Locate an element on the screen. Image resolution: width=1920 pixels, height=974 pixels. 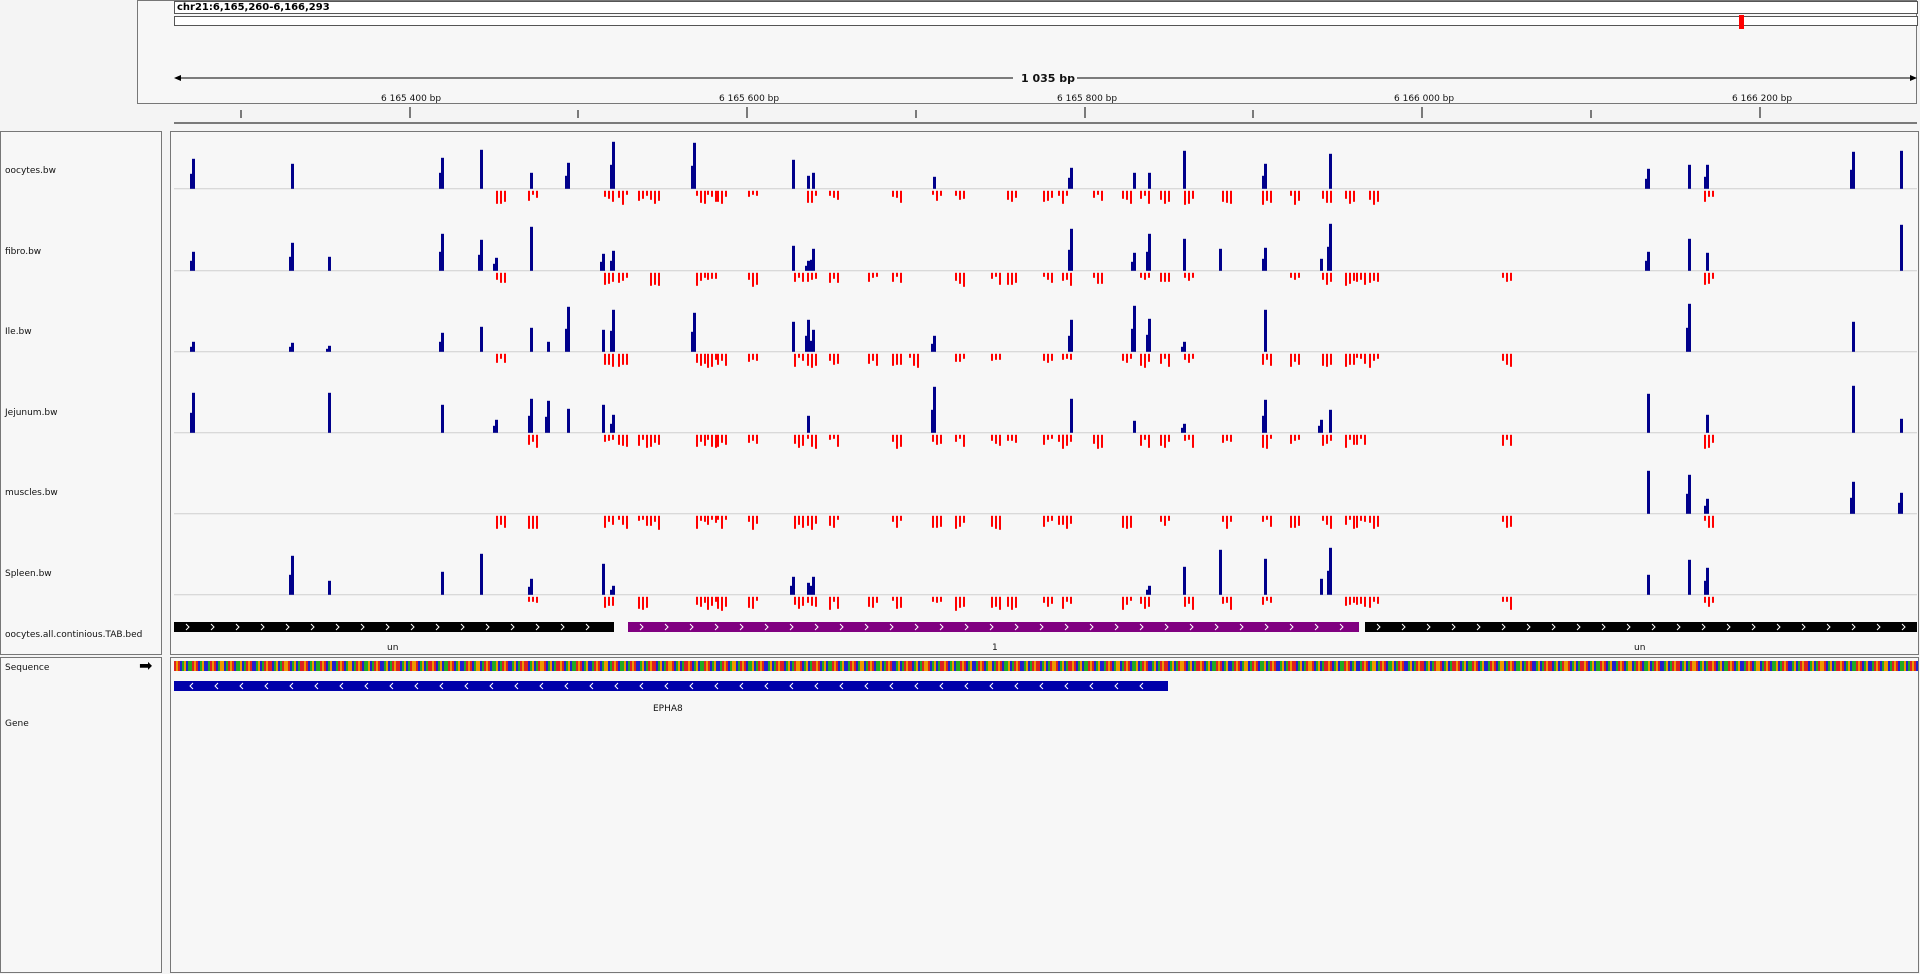
gene-feature is located at coordinates (671, 686).